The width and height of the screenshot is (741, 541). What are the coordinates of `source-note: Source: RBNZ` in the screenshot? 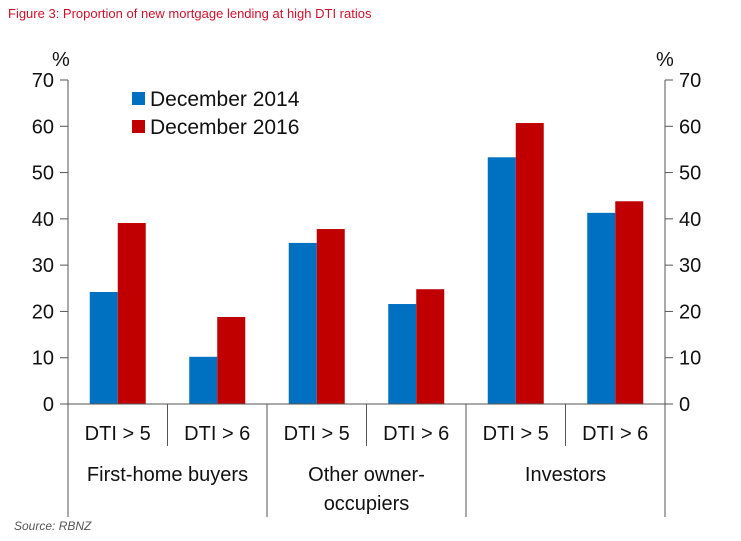 It's located at (53, 526).